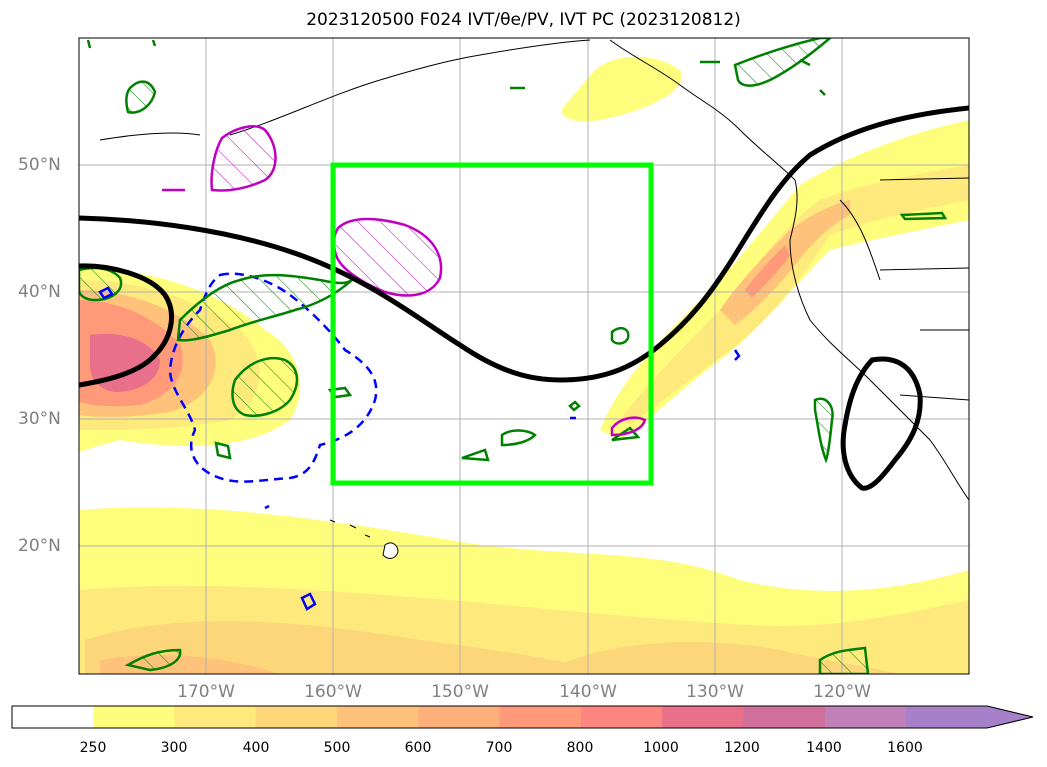 The height and width of the screenshot is (767, 1047). What do you see at coordinates (418, 748) in the screenshot?
I see `colorbar-label: 600` at bounding box center [418, 748].